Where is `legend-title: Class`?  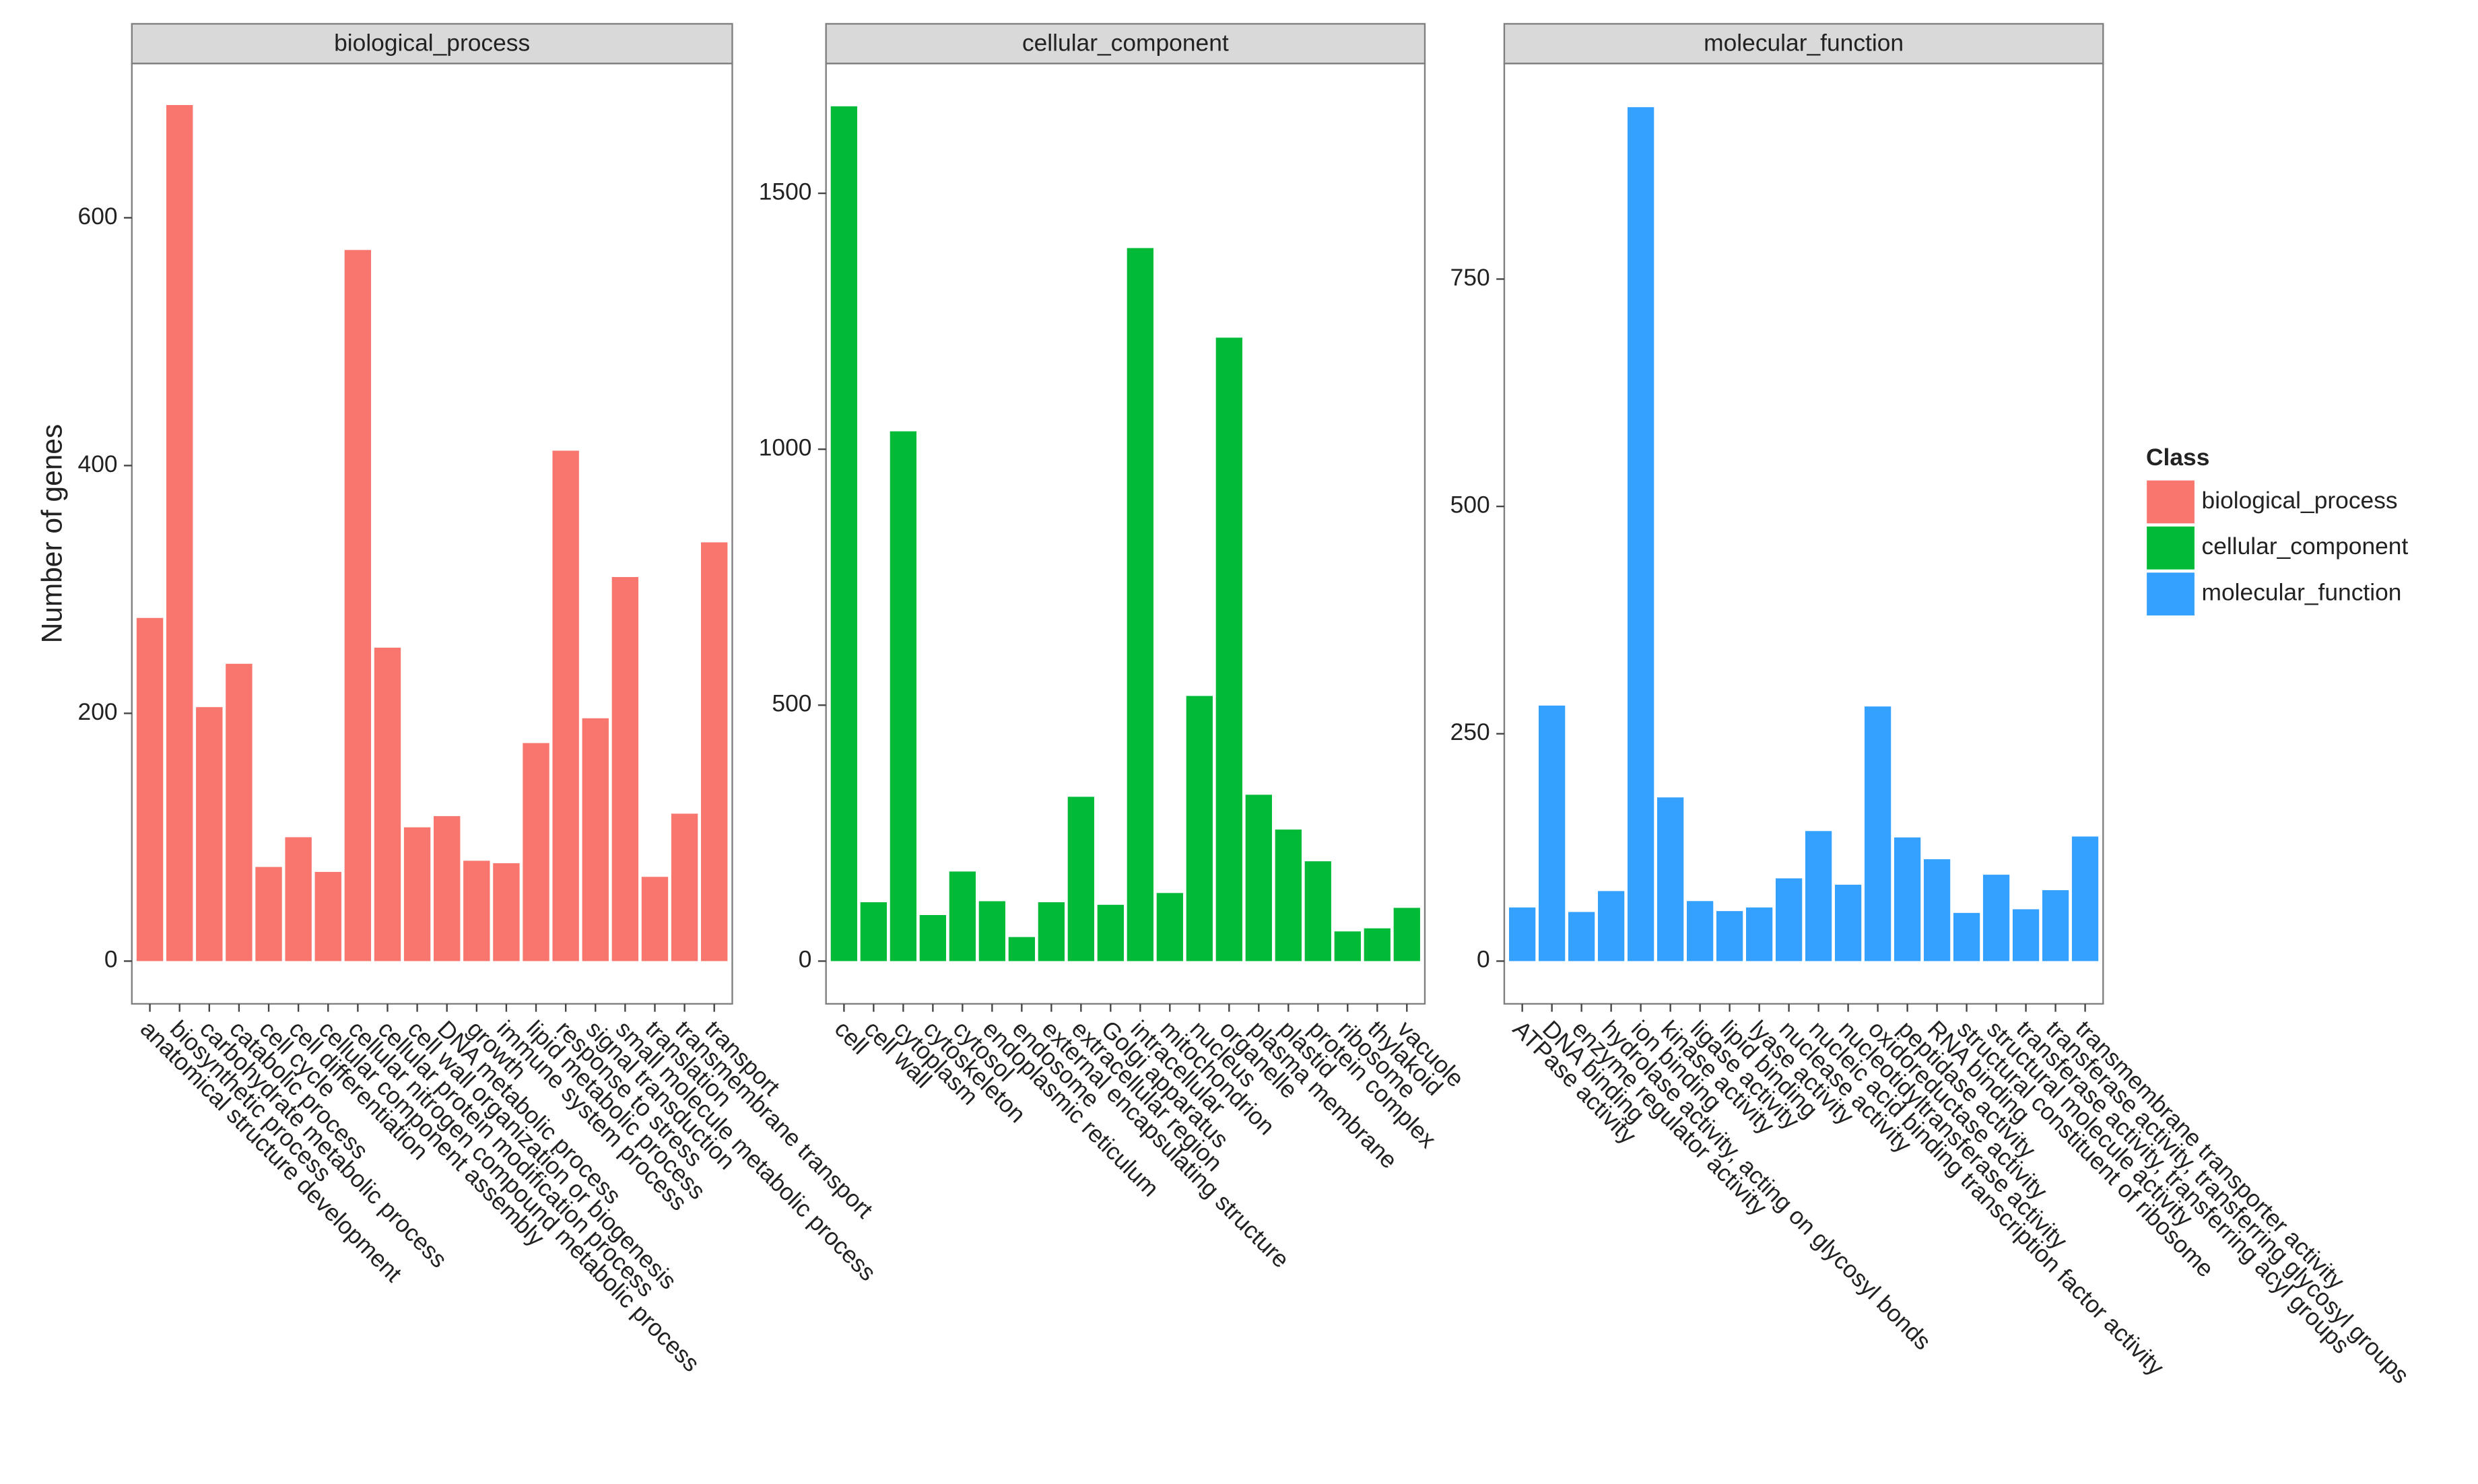
legend-title: Class is located at coordinates (2177, 457).